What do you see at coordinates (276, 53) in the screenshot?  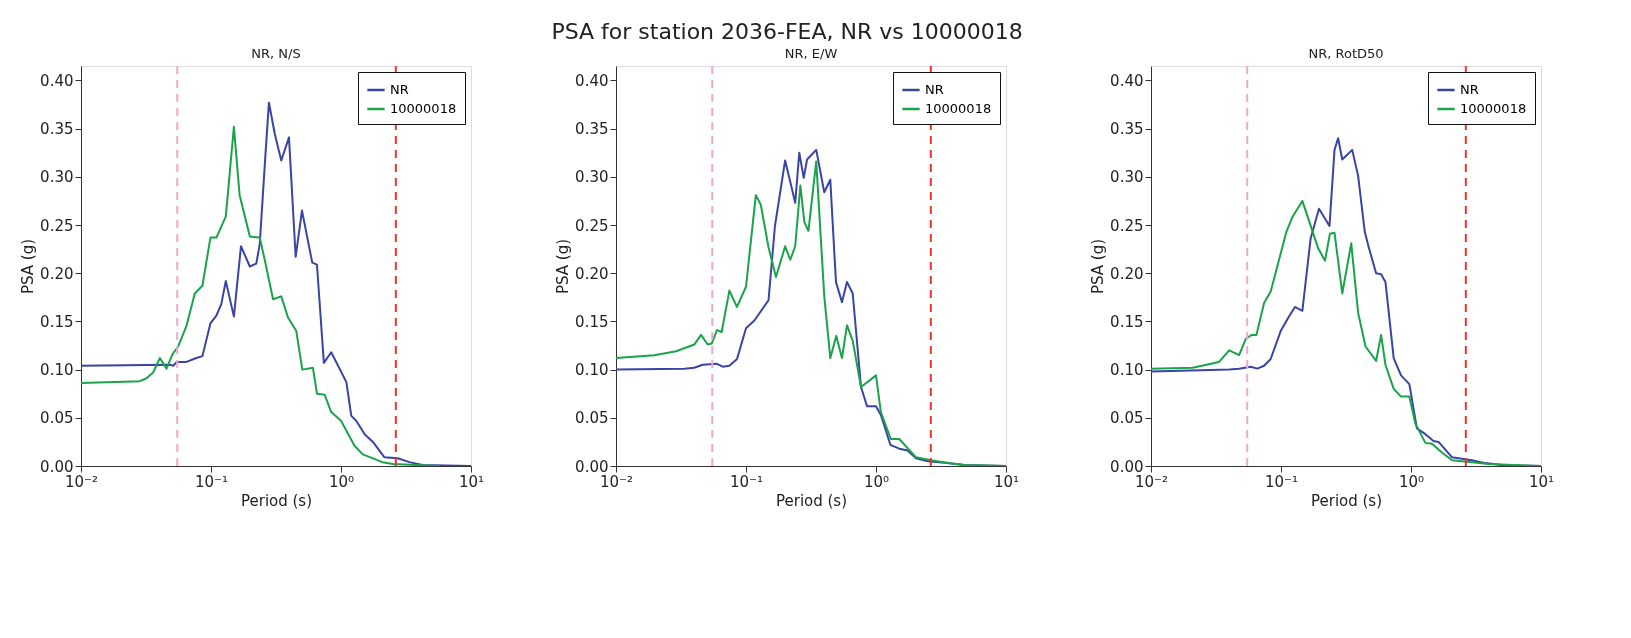 I see `chart-title: NR, N/S` at bounding box center [276, 53].